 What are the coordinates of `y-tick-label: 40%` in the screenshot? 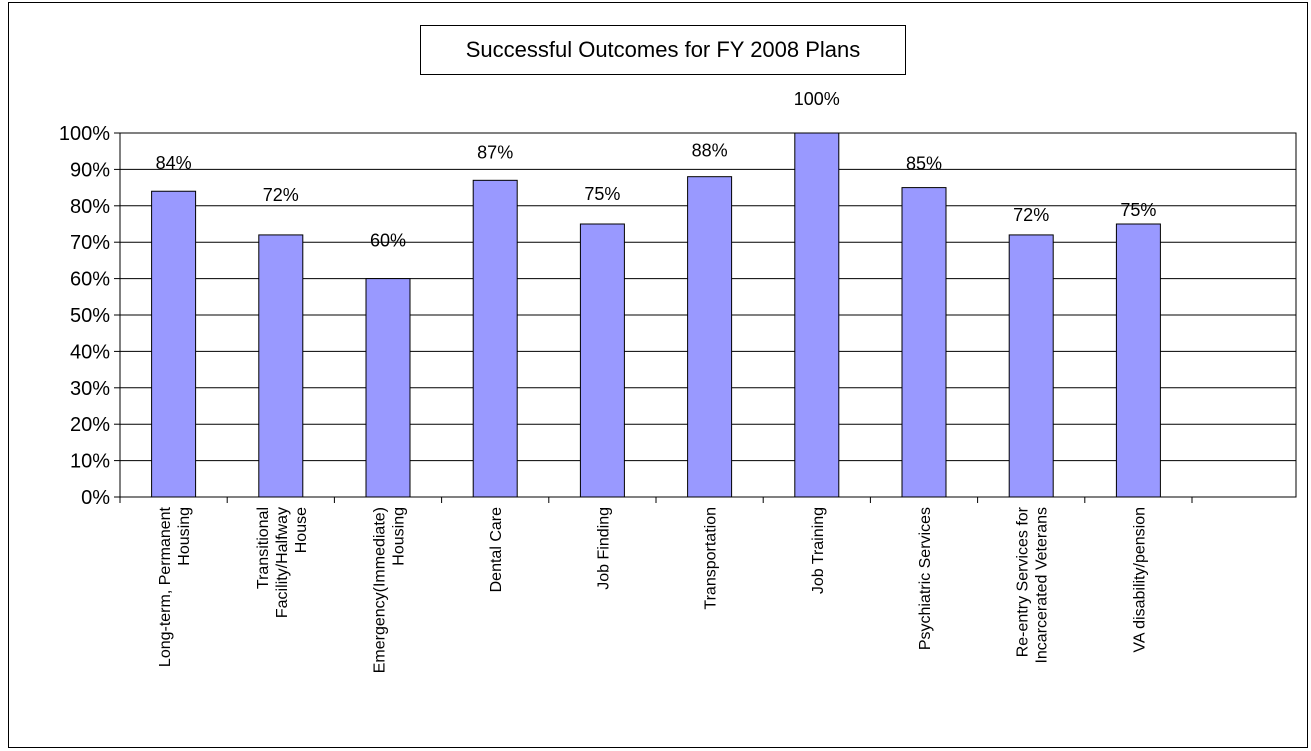 It's located at (90, 352).